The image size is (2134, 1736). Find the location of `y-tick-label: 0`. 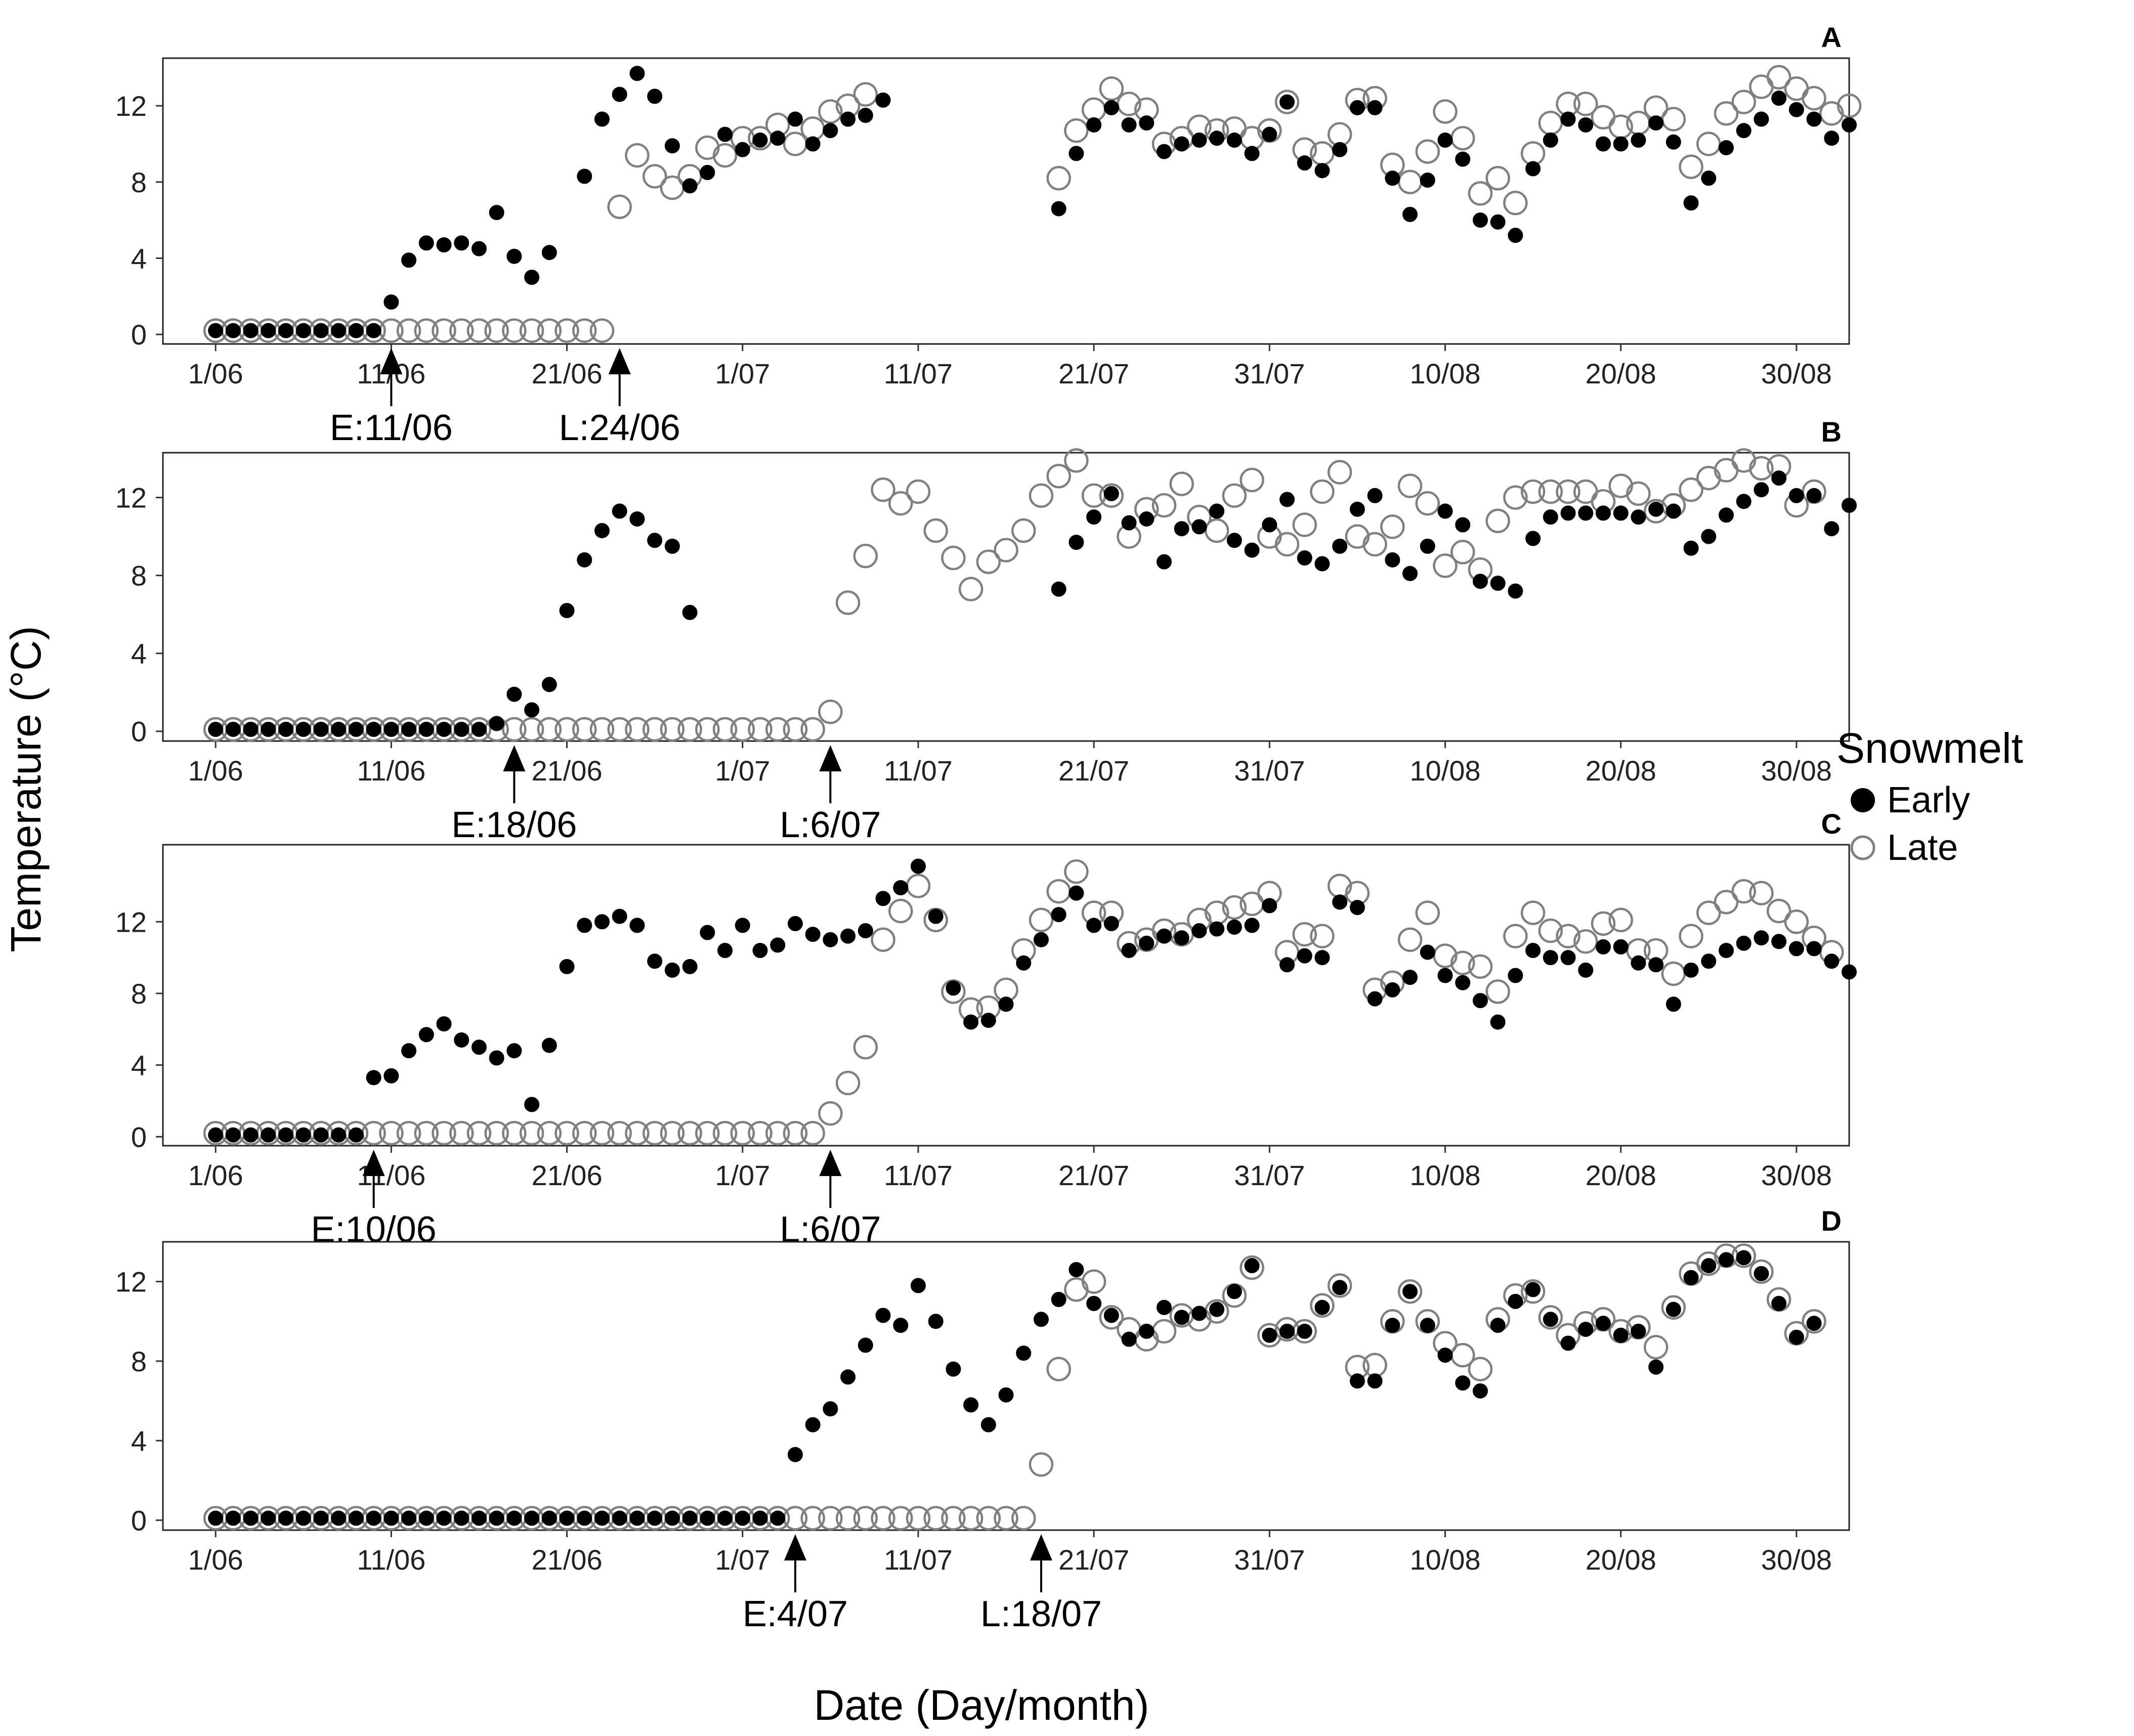

y-tick-label: 0 is located at coordinates (139, 335).